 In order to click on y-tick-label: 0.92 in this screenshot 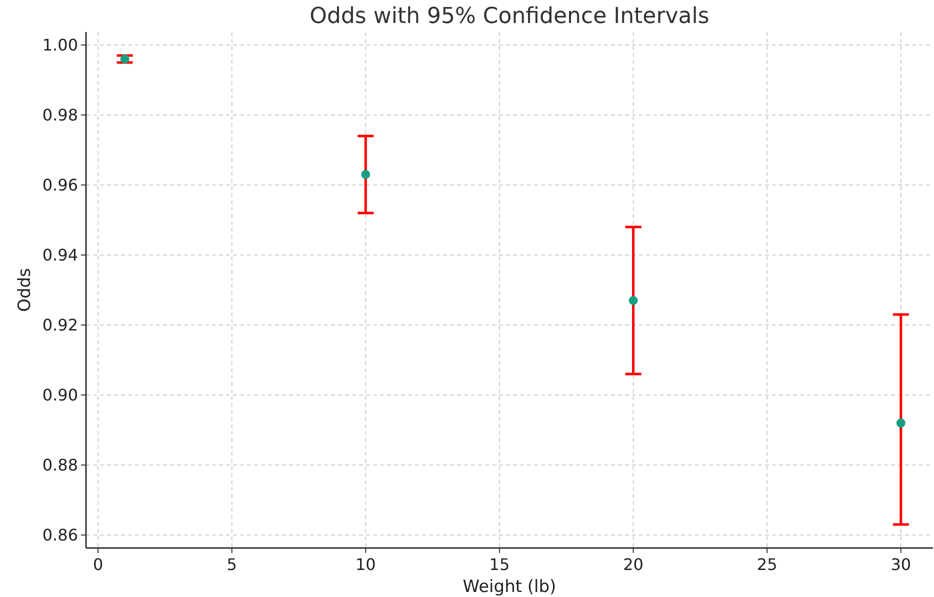, I will do `click(60, 325)`.